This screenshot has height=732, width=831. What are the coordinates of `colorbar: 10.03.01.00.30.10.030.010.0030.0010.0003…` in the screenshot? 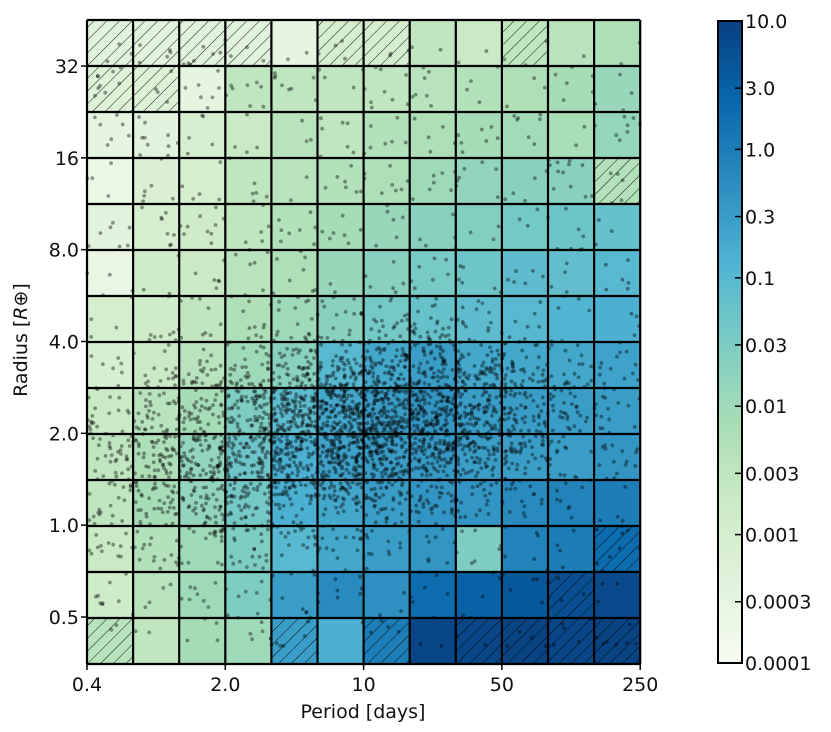 It's located at (764, 343).